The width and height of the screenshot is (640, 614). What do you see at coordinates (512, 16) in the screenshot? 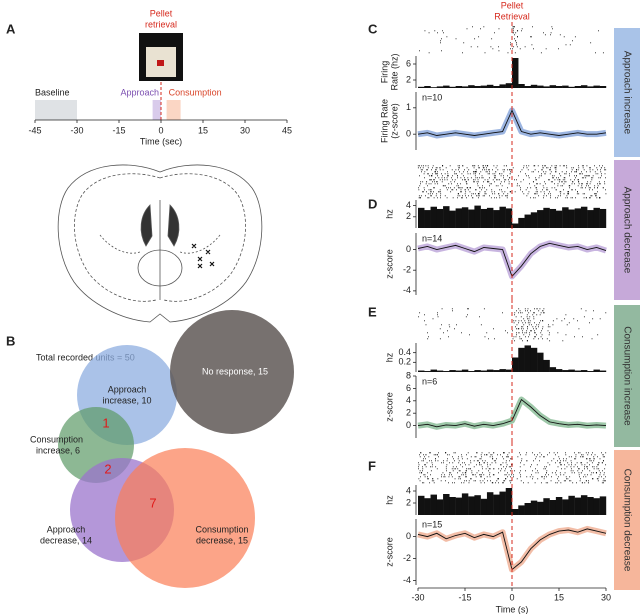
I see `event-label: Retrieval` at bounding box center [512, 16].